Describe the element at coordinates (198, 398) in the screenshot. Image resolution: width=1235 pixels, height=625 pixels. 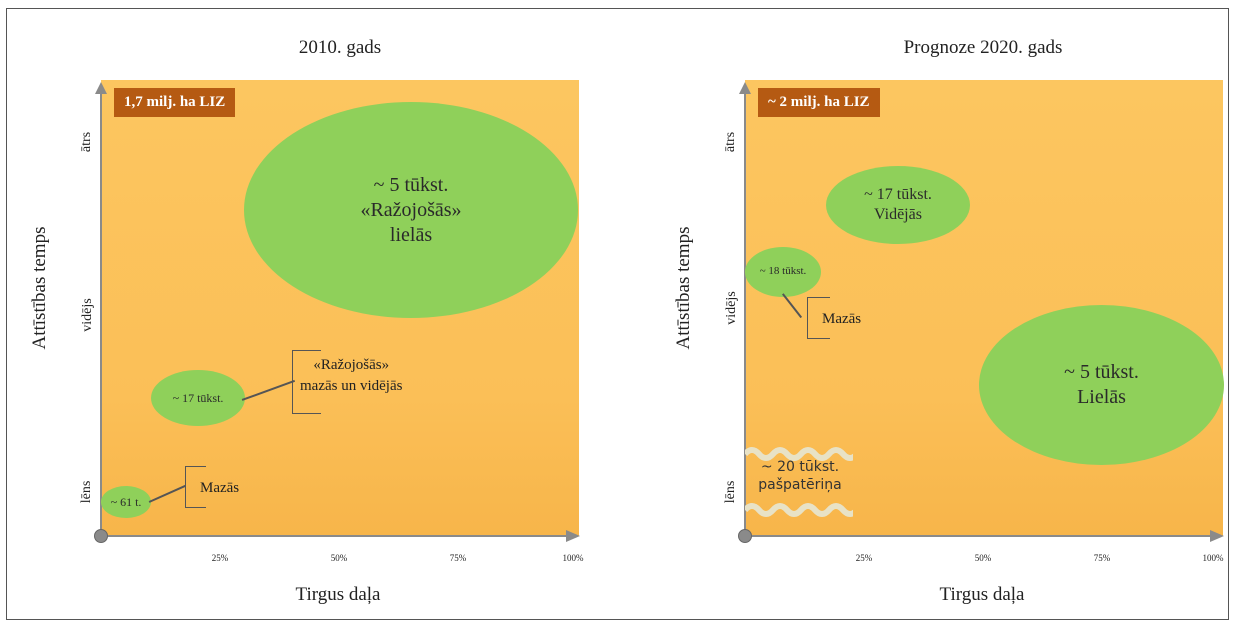
I see `bubble-small-medium-producers: ~ 17 tūkst.` at that location.